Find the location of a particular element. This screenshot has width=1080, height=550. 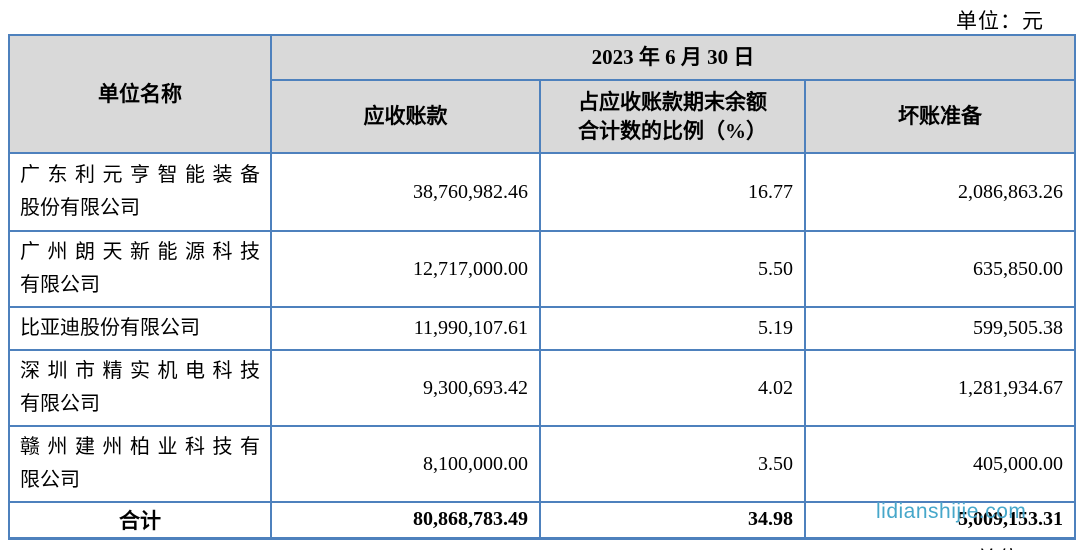

receivables-cell: 8,100,000.00 is located at coordinates (405, 464).